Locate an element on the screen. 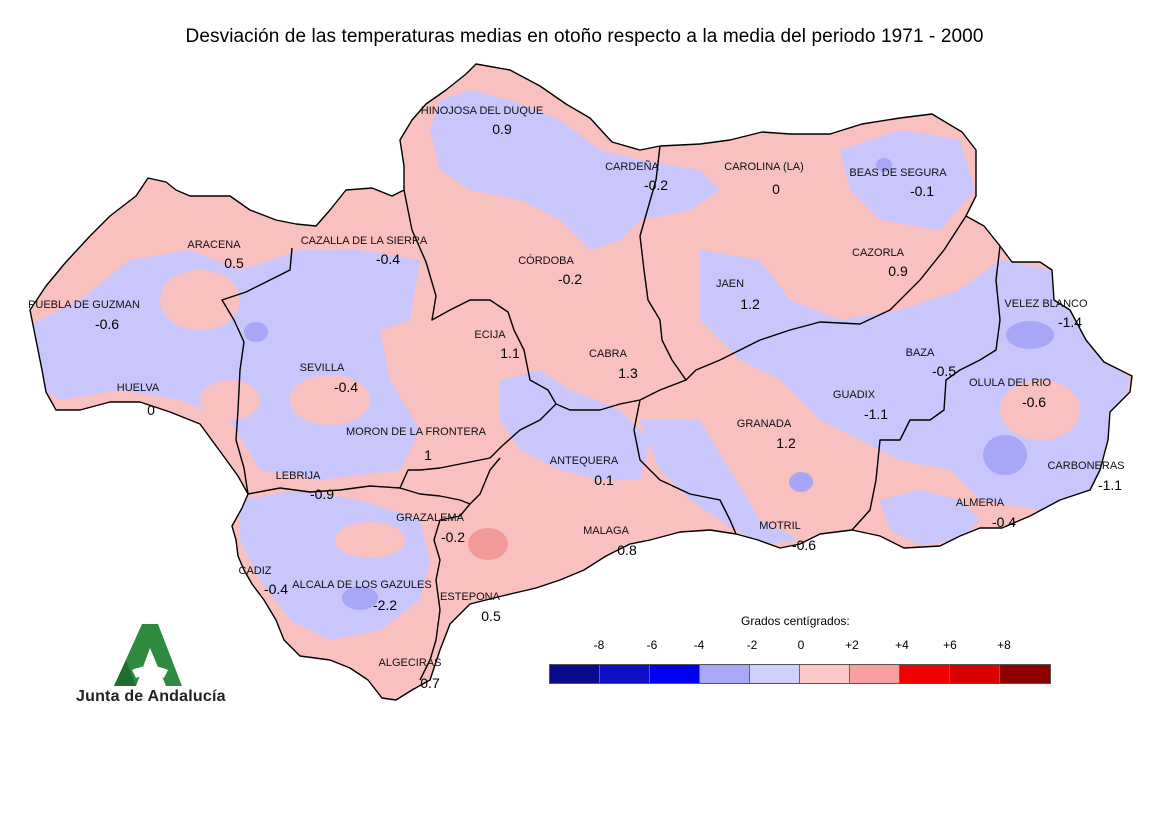 The image size is (1169, 826). junta-de-andalucia-logo-icon is located at coordinates (148, 655).